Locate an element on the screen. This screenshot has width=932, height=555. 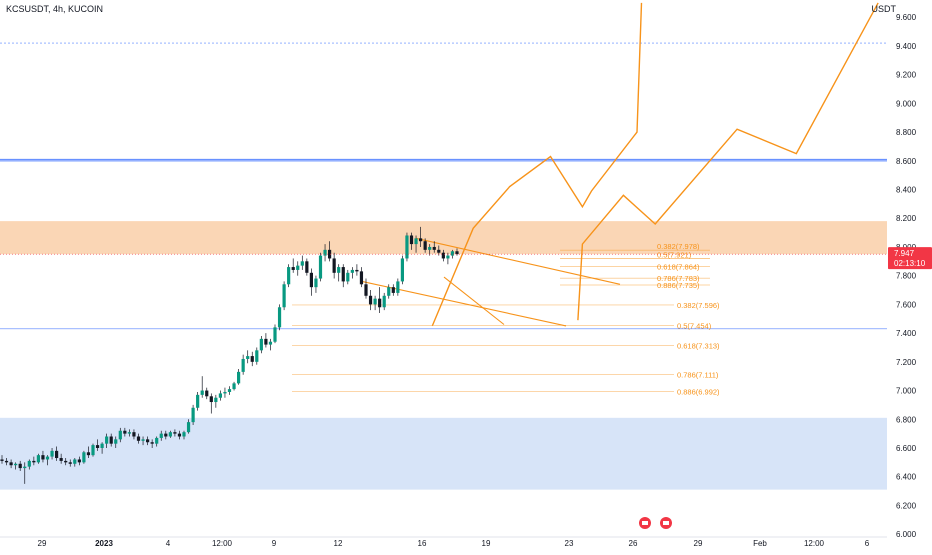
currency-label: USDT is located at coordinates (884, 9).